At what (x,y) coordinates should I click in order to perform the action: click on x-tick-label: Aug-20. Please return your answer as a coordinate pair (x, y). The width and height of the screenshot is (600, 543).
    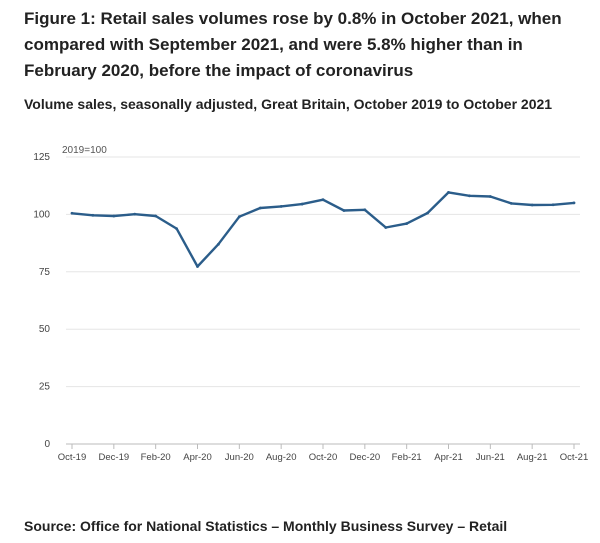
    Looking at the image, I should click on (281, 457).